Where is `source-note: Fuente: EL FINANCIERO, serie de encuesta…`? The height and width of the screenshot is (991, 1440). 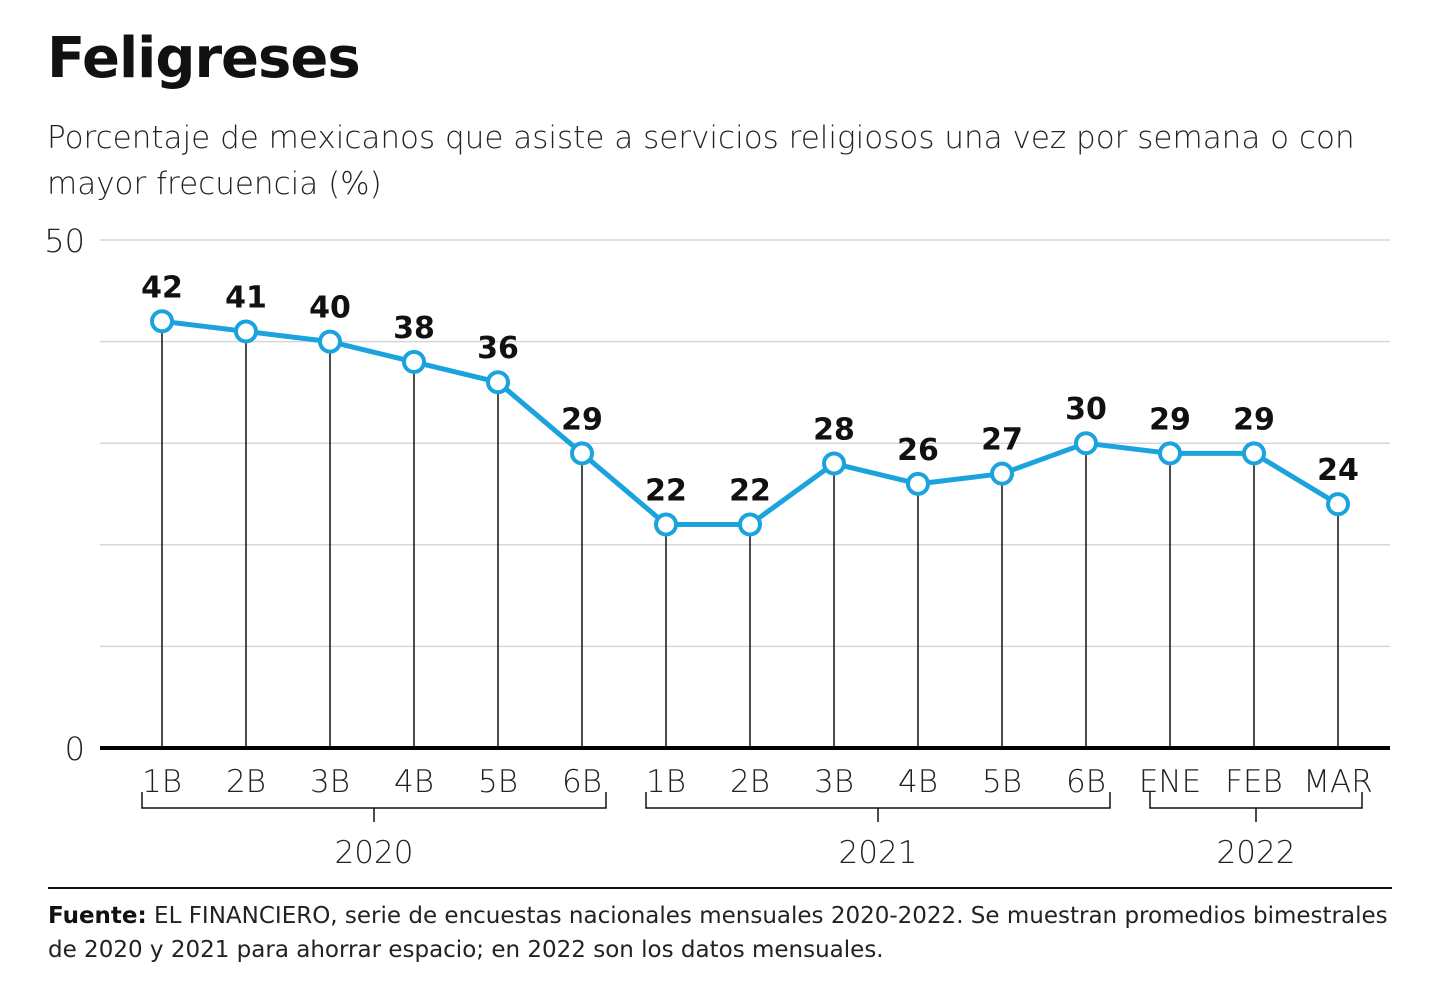
source-note: Fuente: EL FINANCIERO, serie de encuesta… is located at coordinates (718, 933).